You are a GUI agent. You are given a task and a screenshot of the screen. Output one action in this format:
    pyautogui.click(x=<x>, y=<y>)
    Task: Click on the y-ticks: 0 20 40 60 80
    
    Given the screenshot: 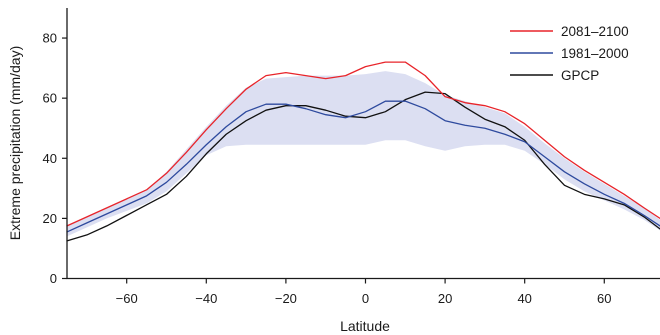 What is the action you would take?
    pyautogui.click(x=55, y=158)
    